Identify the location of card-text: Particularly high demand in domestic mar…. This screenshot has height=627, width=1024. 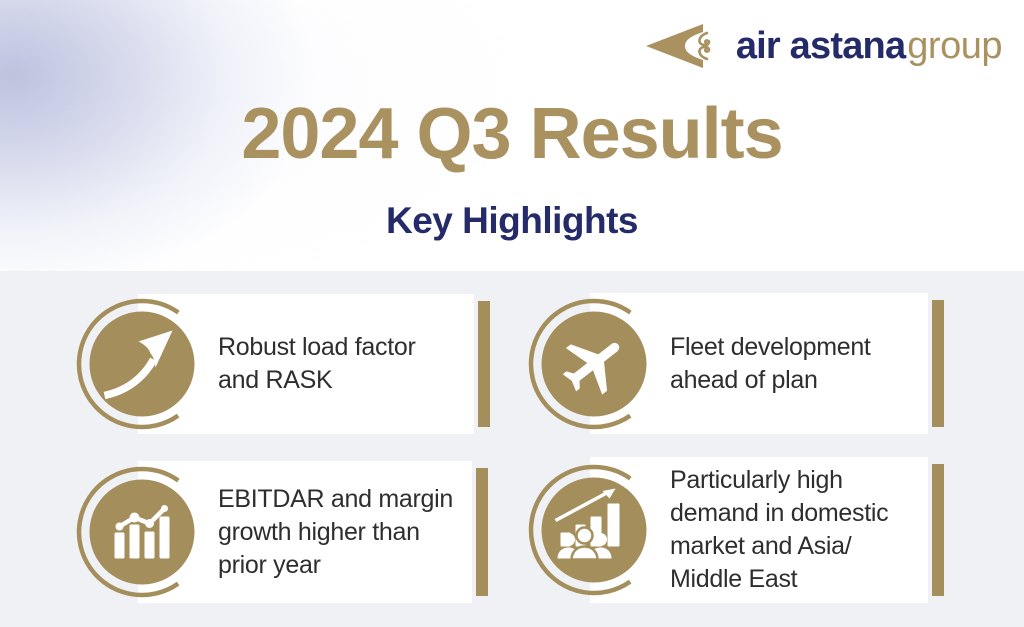
(779, 529).